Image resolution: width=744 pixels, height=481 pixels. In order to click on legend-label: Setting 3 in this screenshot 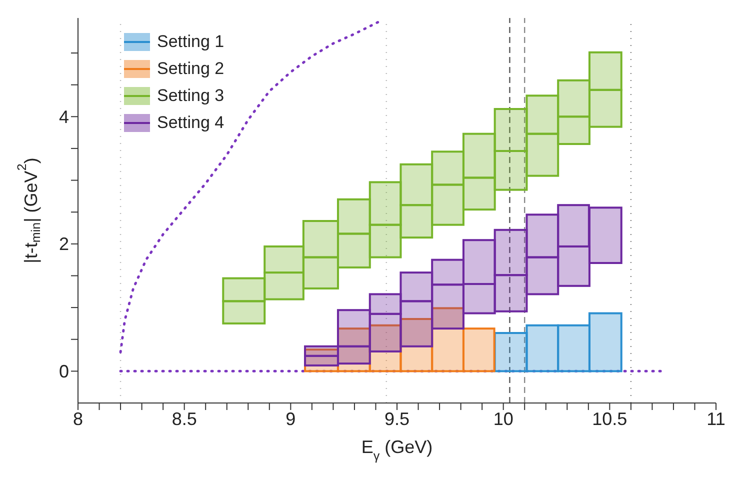, I will do `click(190, 96)`.